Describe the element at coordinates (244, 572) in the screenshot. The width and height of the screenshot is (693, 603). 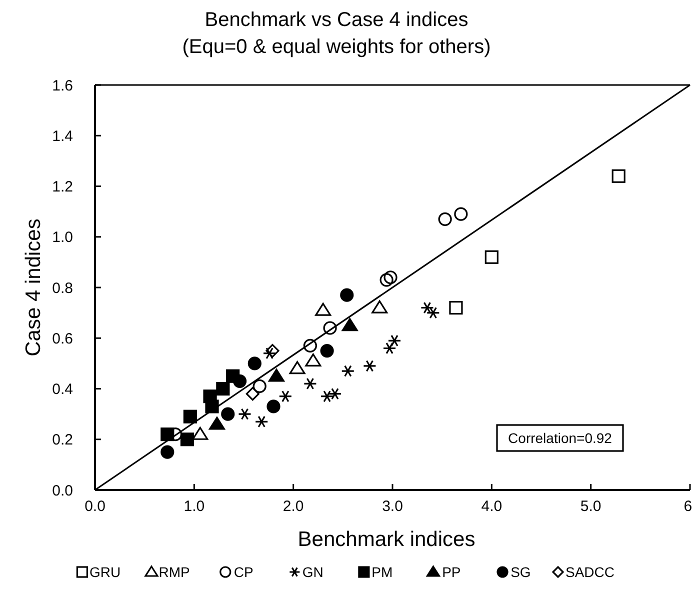
I see `legend-label: CP` at that location.